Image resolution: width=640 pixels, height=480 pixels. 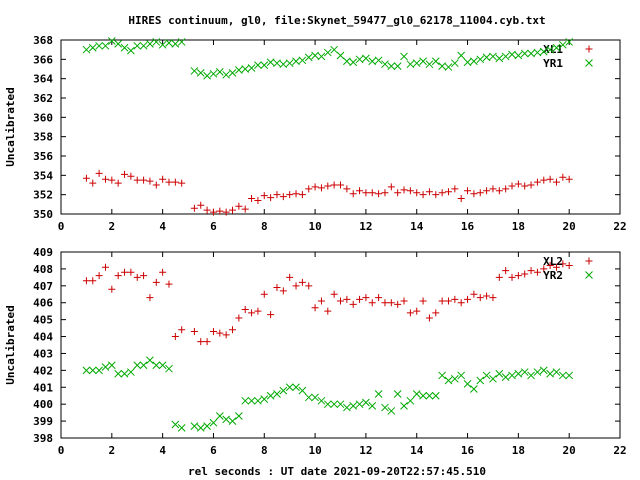 I want to click on series-xl2, so click(x=327, y=303).